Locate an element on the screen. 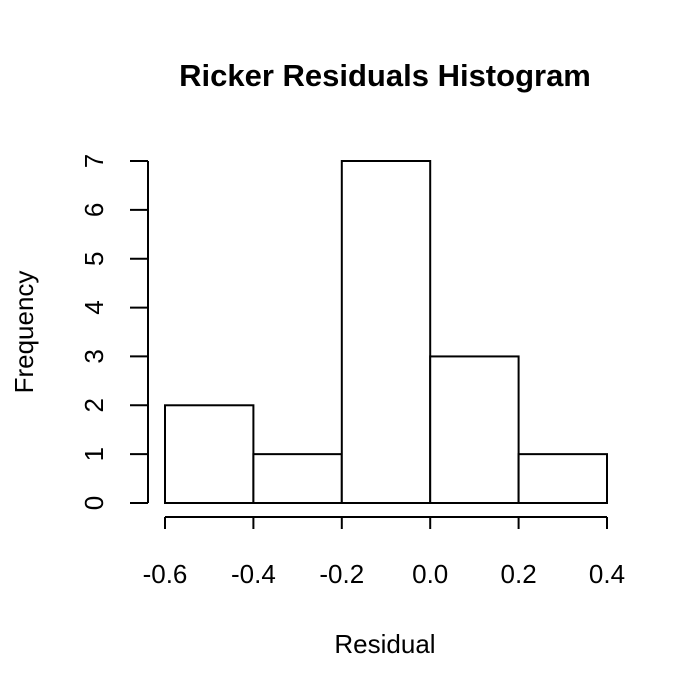 The height and width of the screenshot is (700, 700). y-tick-label: 5 is located at coordinates (94, 258).